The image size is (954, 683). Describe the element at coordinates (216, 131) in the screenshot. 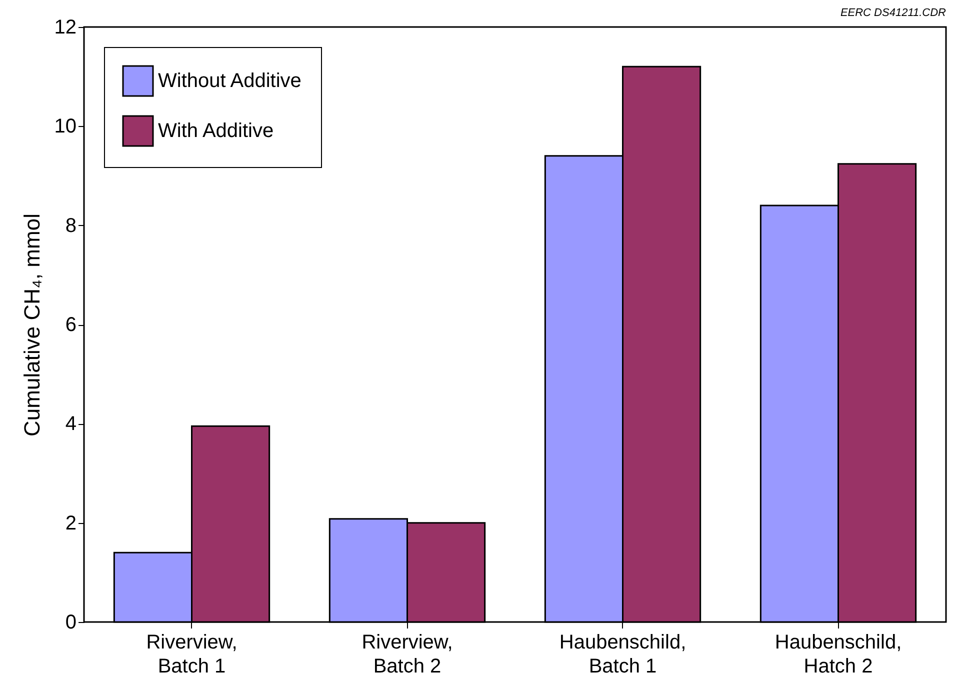

I see `legend-label: With Additive` at that location.